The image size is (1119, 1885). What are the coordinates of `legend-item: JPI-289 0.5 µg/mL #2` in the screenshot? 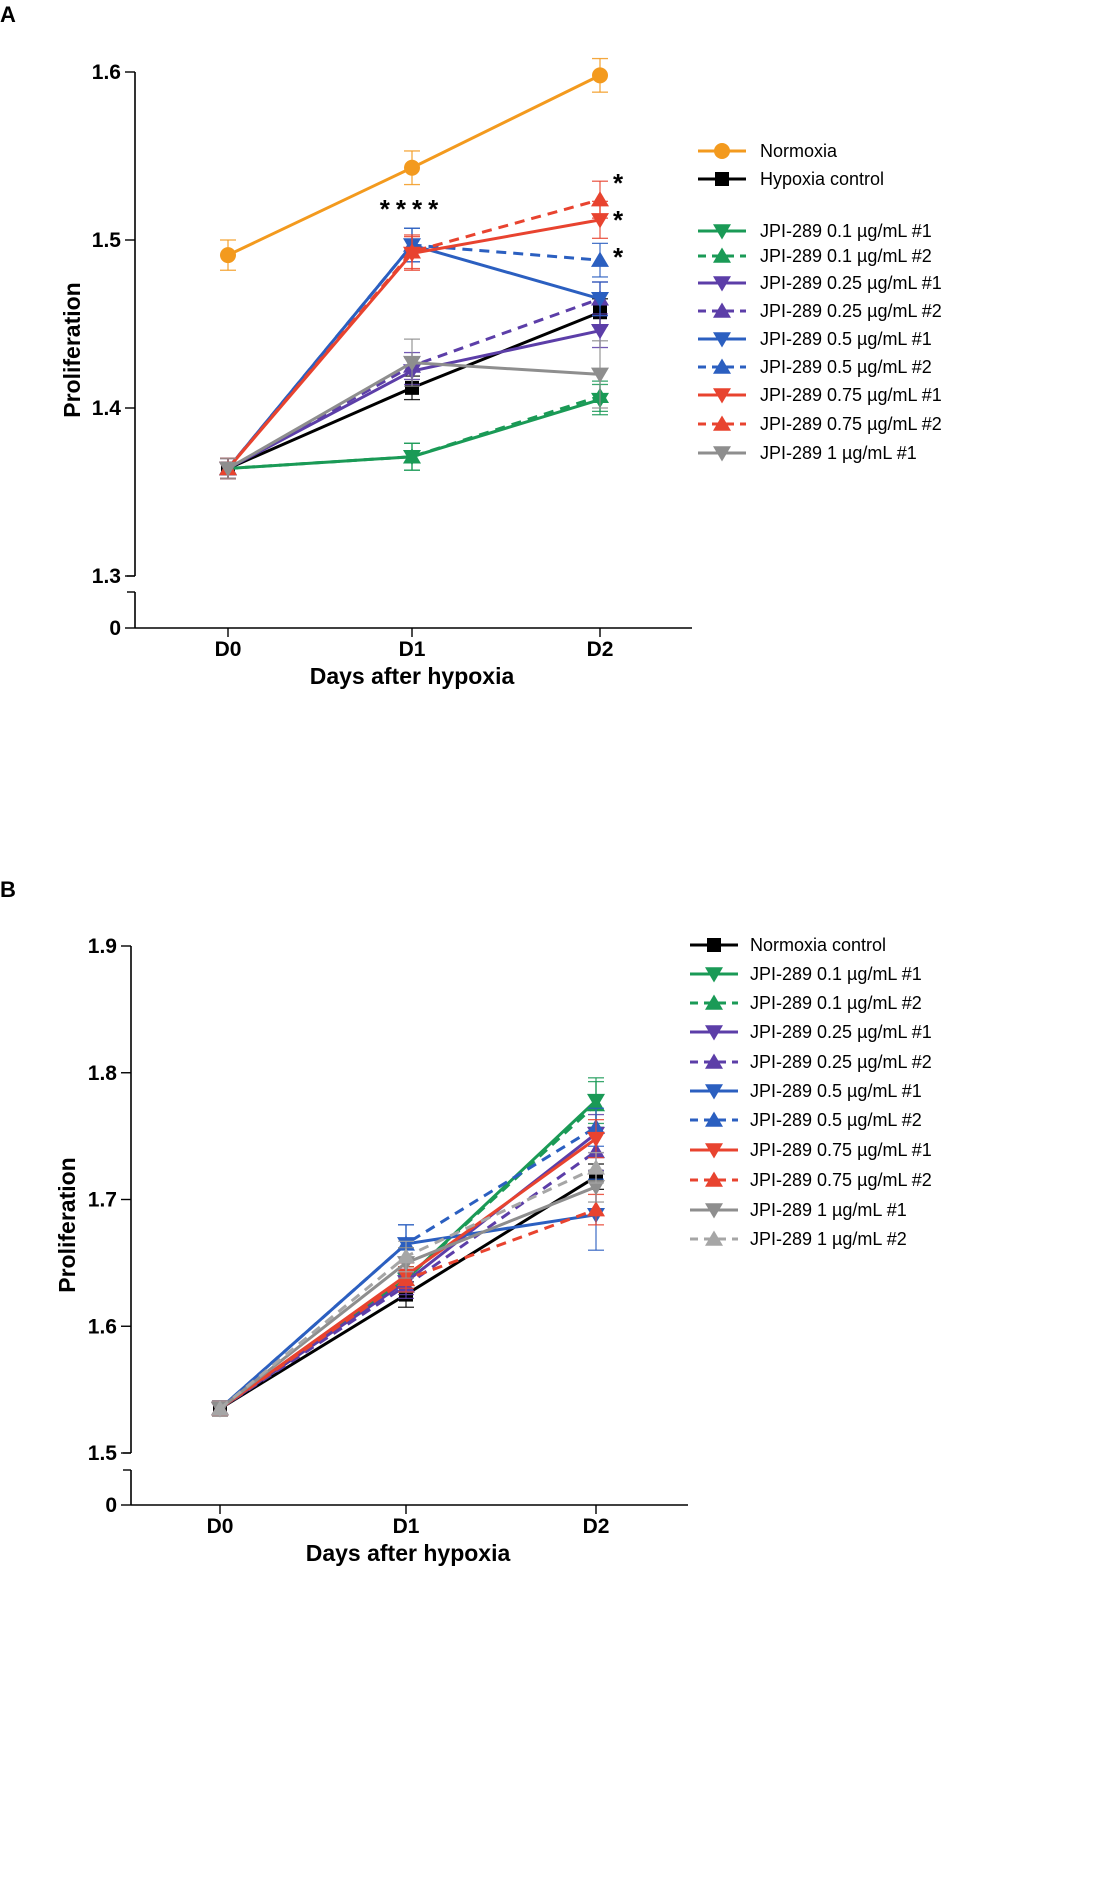 It's located at (815, 367).